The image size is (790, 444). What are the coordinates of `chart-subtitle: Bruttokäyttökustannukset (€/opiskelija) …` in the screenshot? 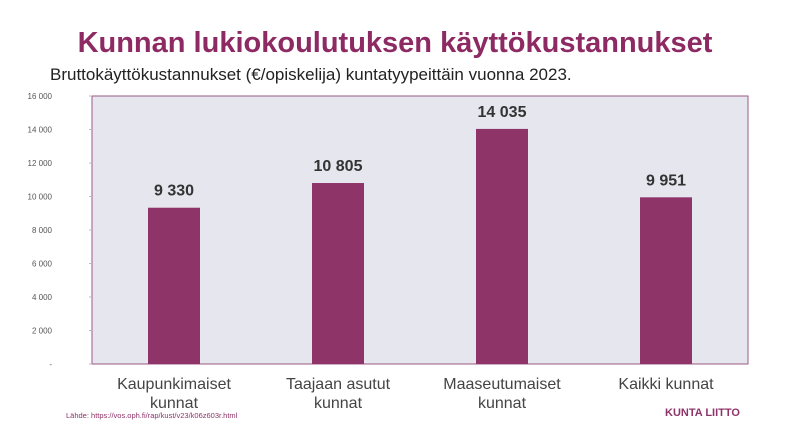 It's located at (311, 74).